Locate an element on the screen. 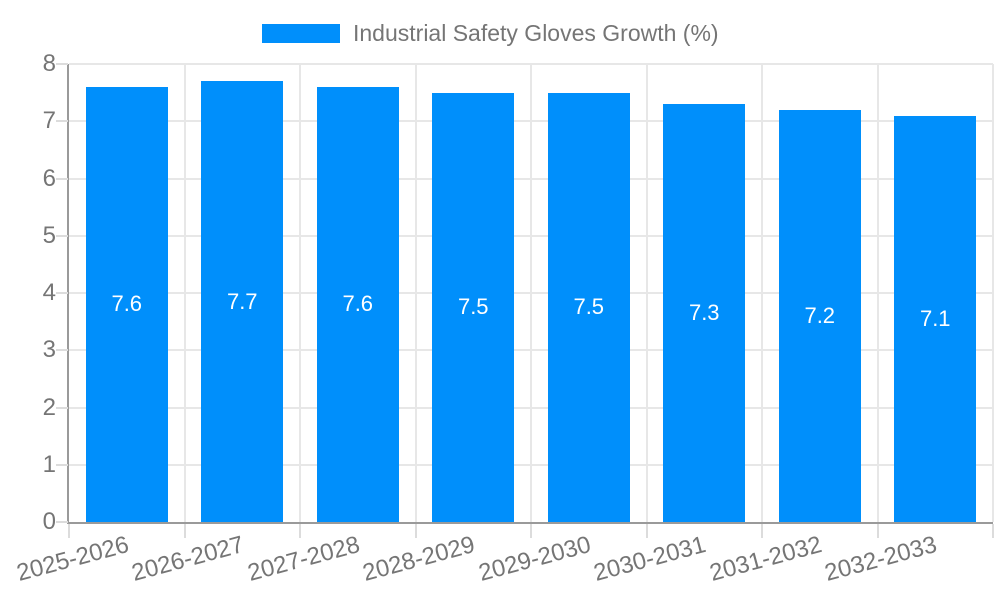  legend-swatch is located at coordinates (301, 33).